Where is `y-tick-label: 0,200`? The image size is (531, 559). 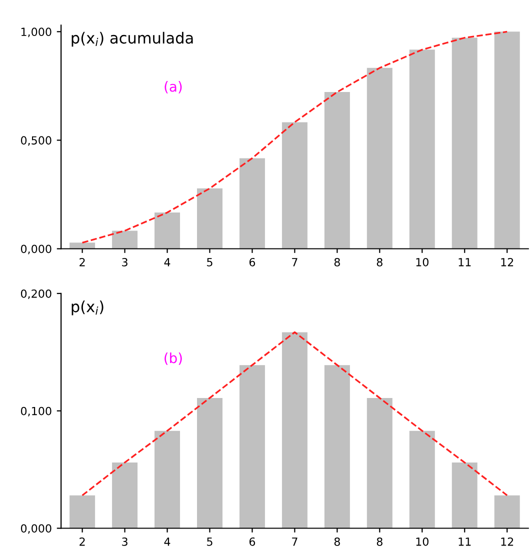
y-tick-label: 0,200 is located at coordinates (36, 294).